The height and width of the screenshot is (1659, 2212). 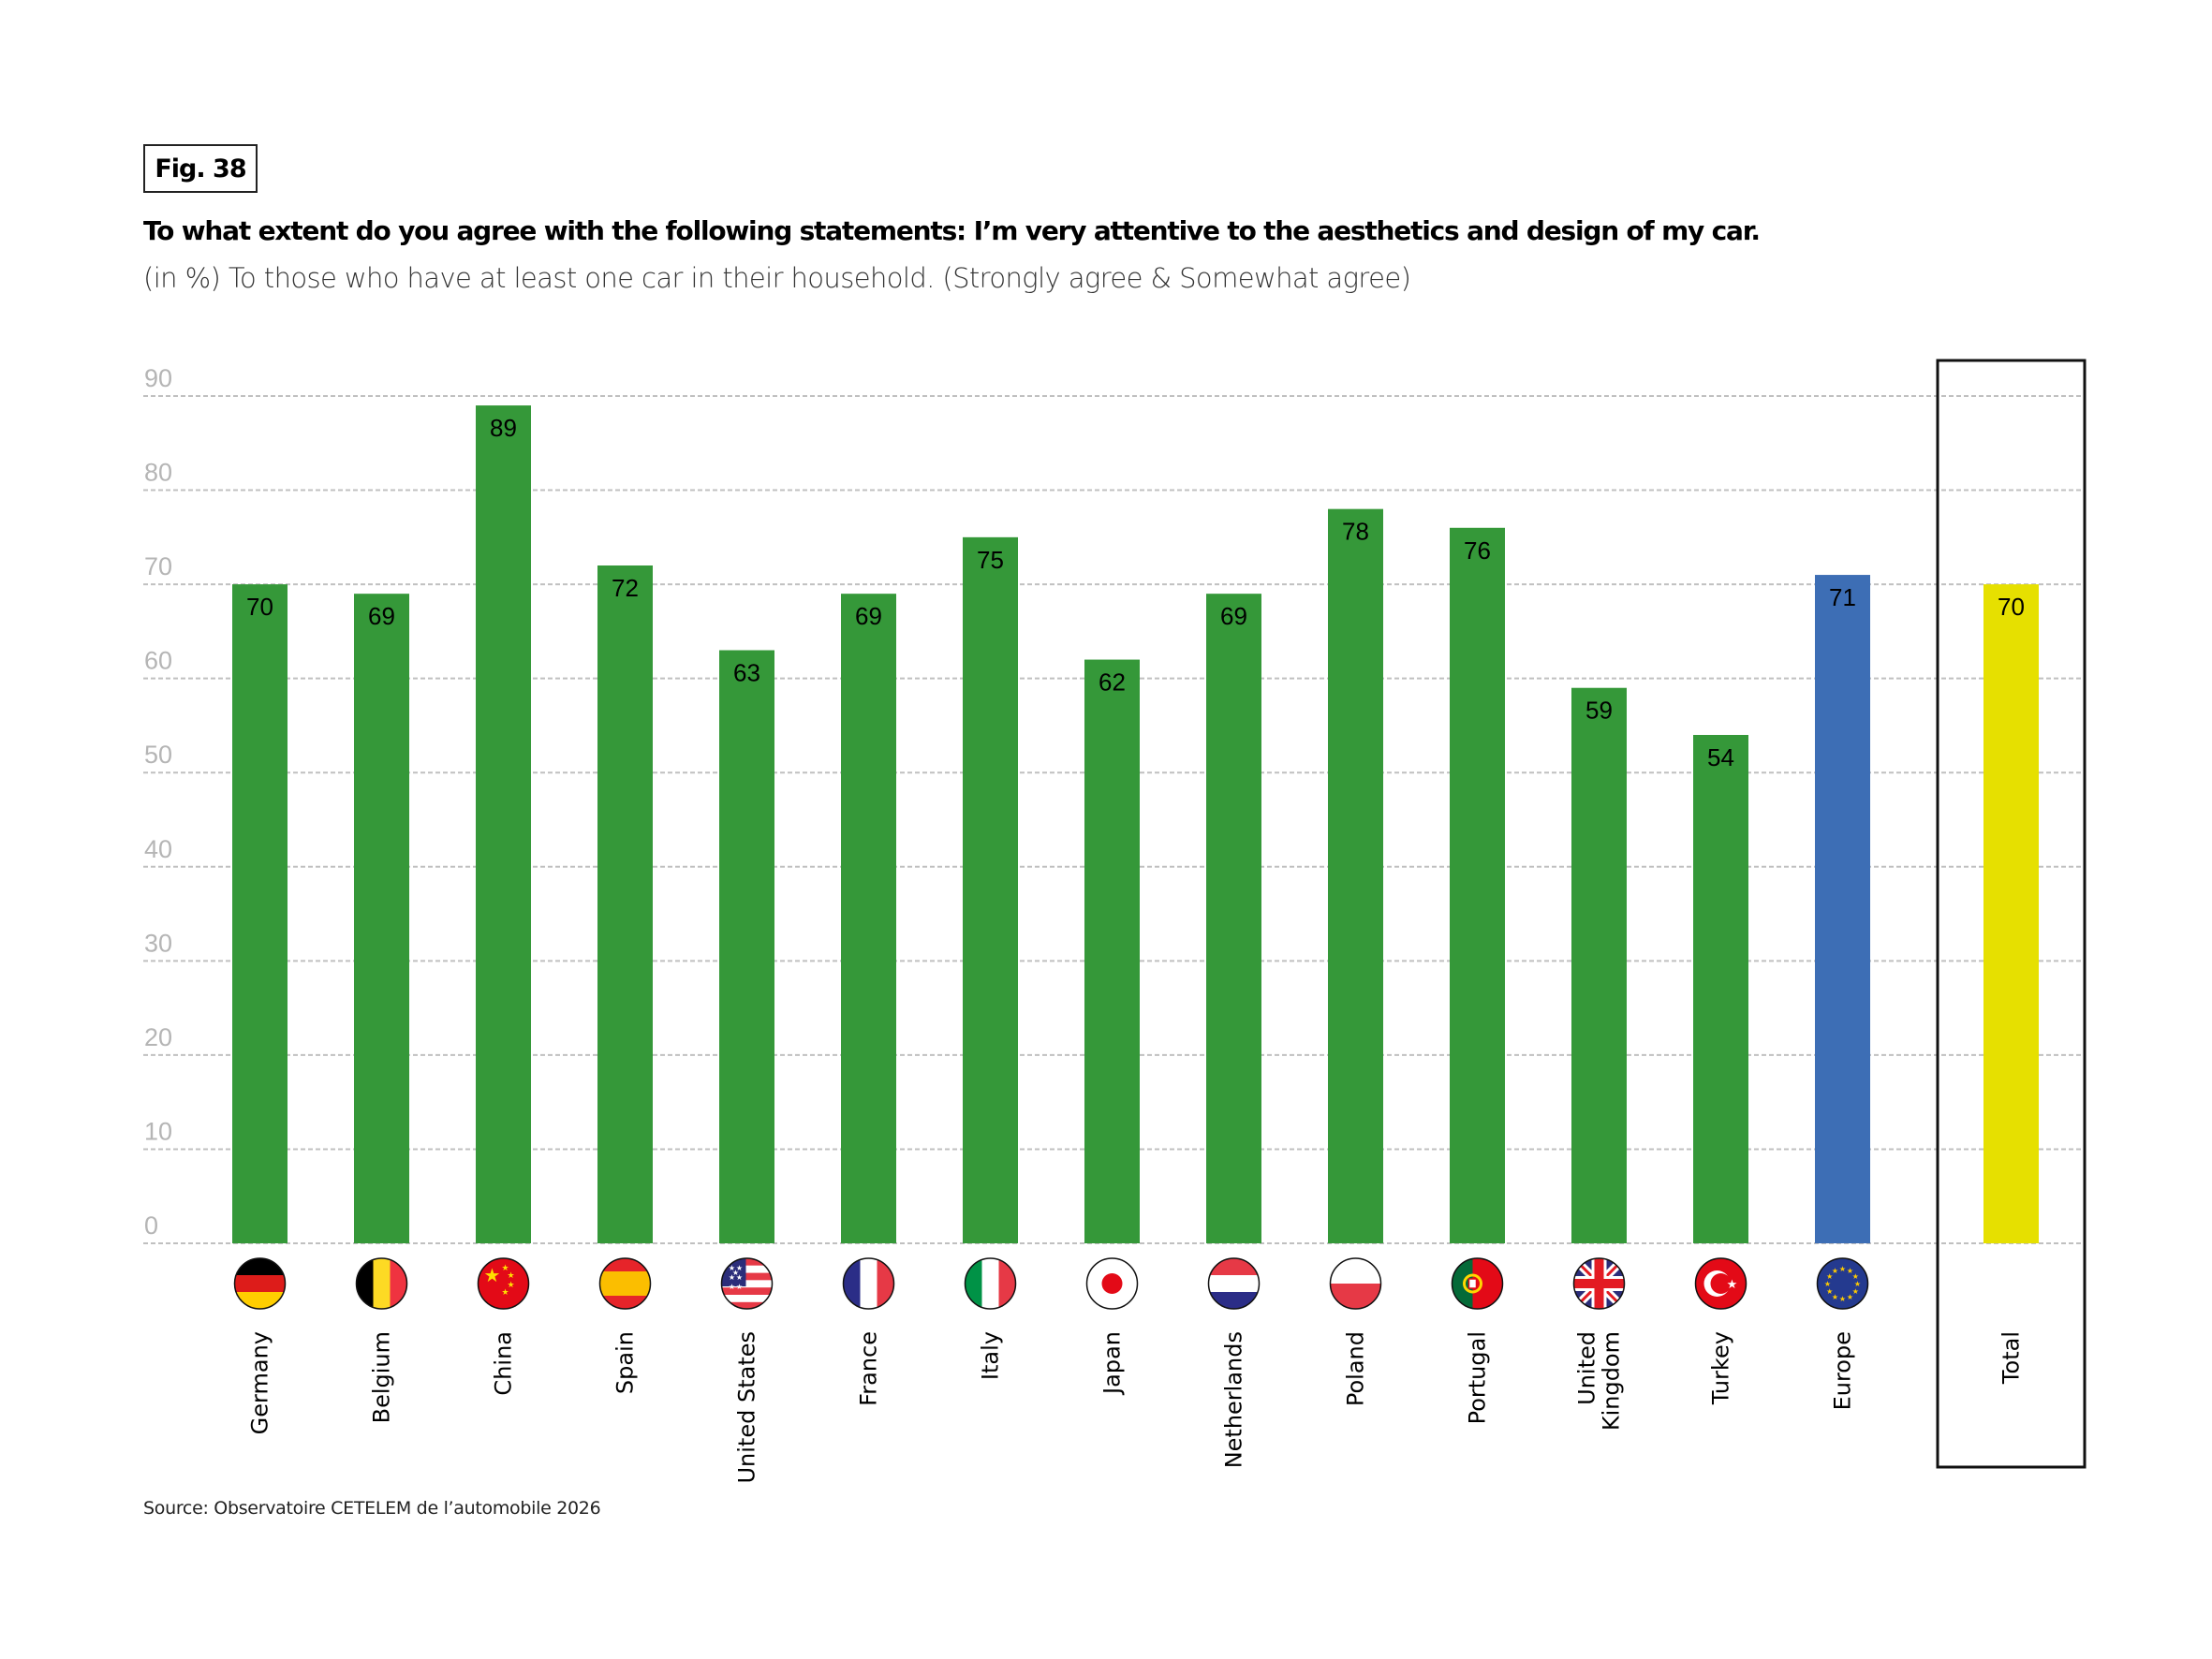 I want to click on category-label-spain: Spain, so click(x=625, y=1362).